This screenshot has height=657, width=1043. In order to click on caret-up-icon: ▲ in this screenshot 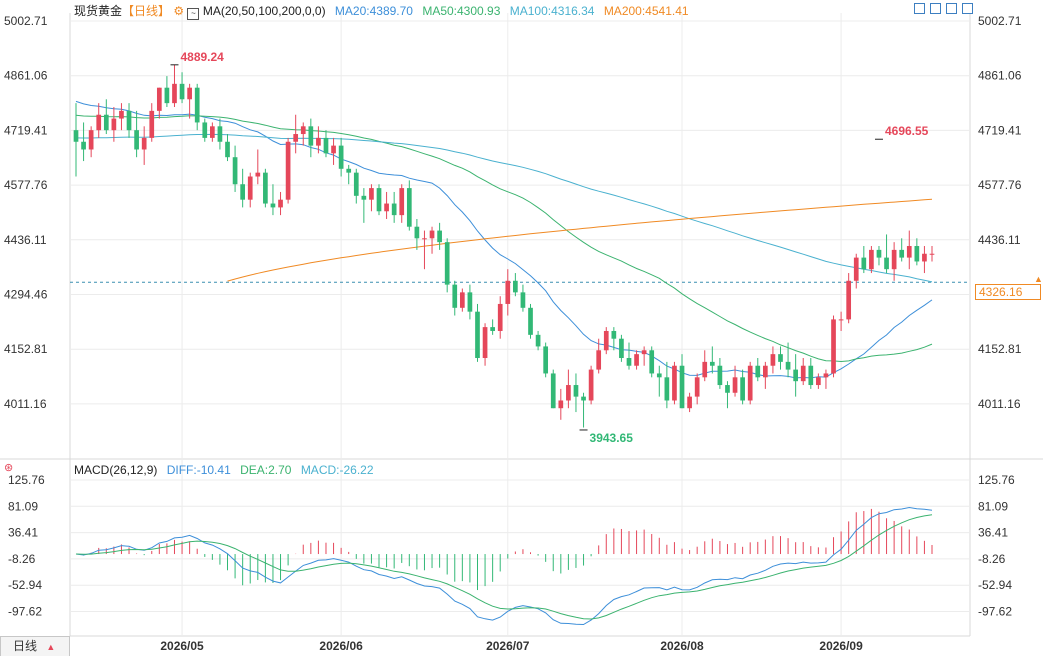, I will do `click(51, 647)`.